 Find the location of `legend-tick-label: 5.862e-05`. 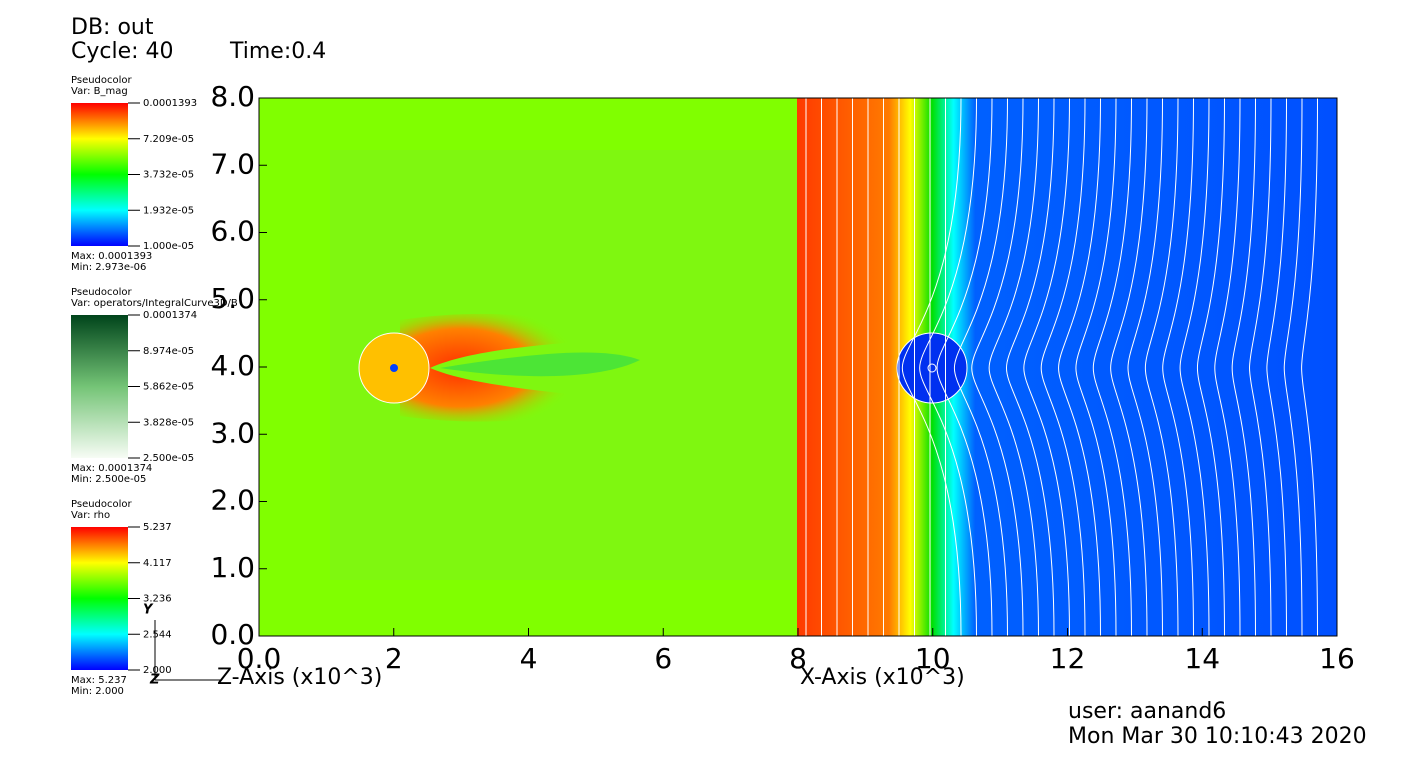

legend-tick-label: 5.862e-05 is located at coordinates (168, 387).